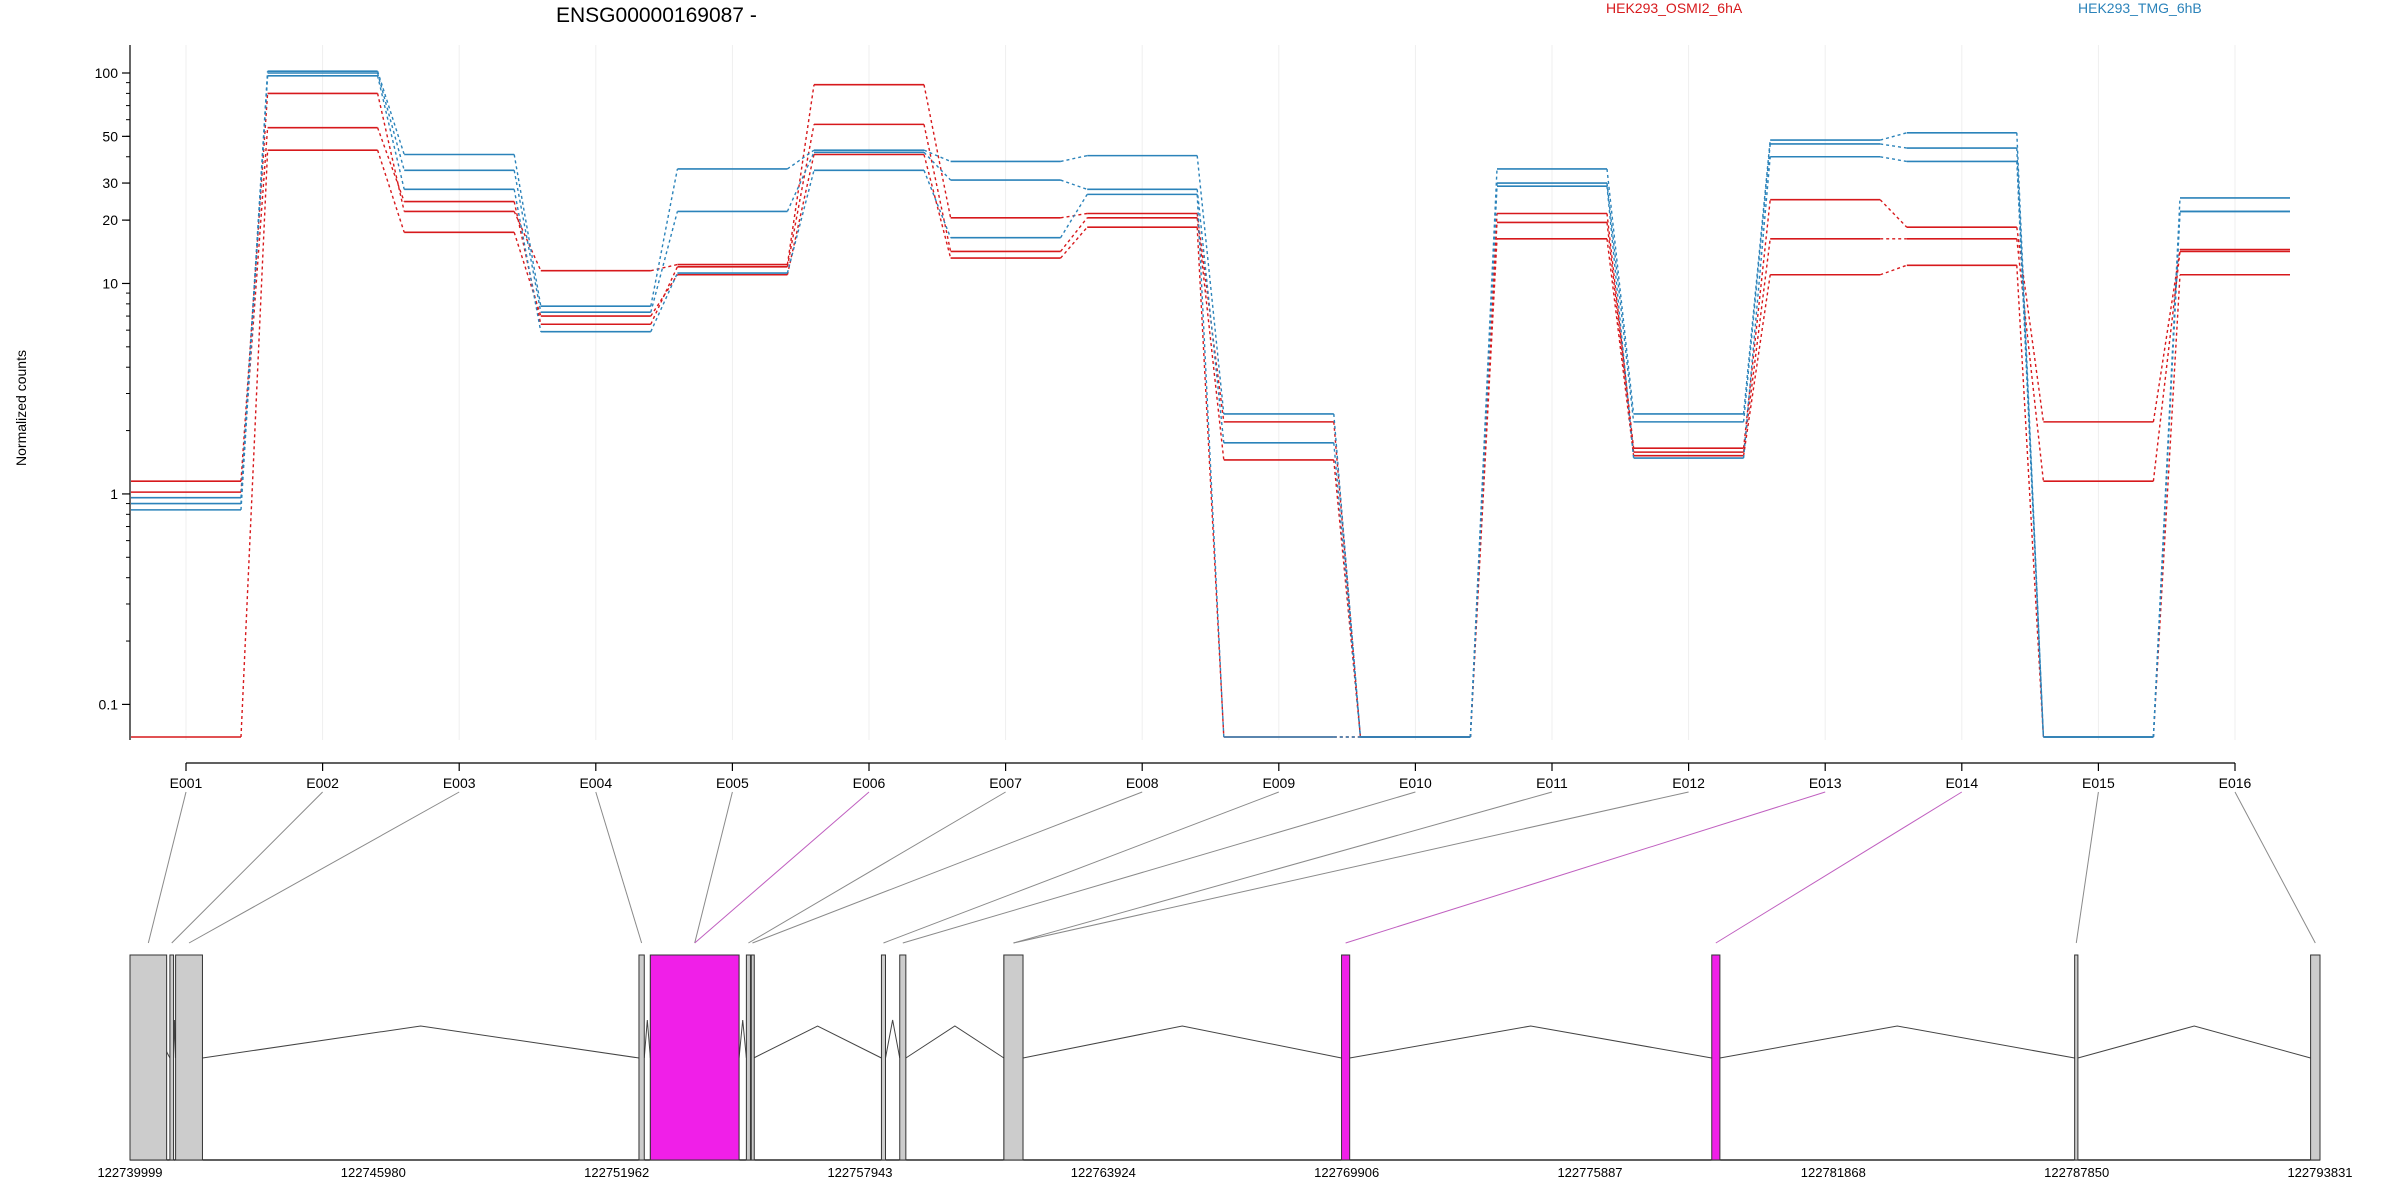 The height and width of the screenshot is (1200, 2400). Describe the element at coordinates (2275, 867) in the screenshot. I see `exon-mapping-line-e016` at that location.